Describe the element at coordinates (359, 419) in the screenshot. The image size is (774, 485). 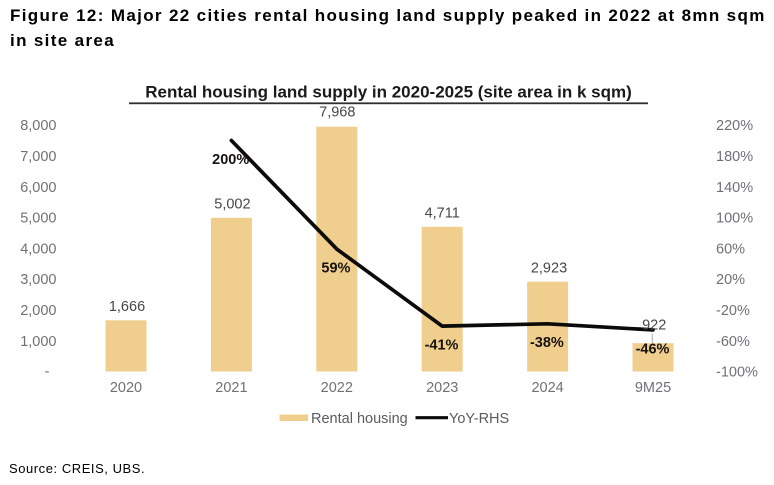
I see `svg-text: Rental housing` at that location.